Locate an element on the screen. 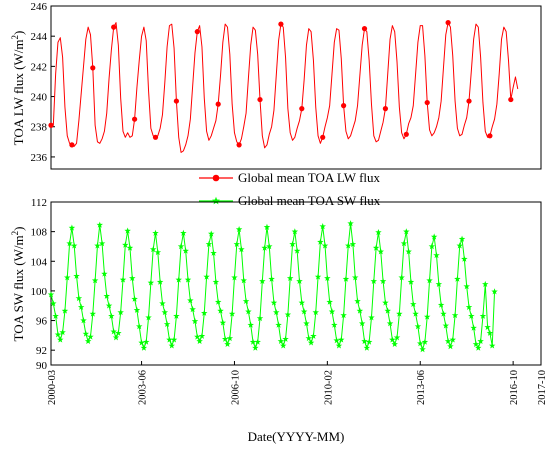 The height and width of the screenshot is (449, 550). lw-y-tick-label: 242 is located at coordinates (39, 67).